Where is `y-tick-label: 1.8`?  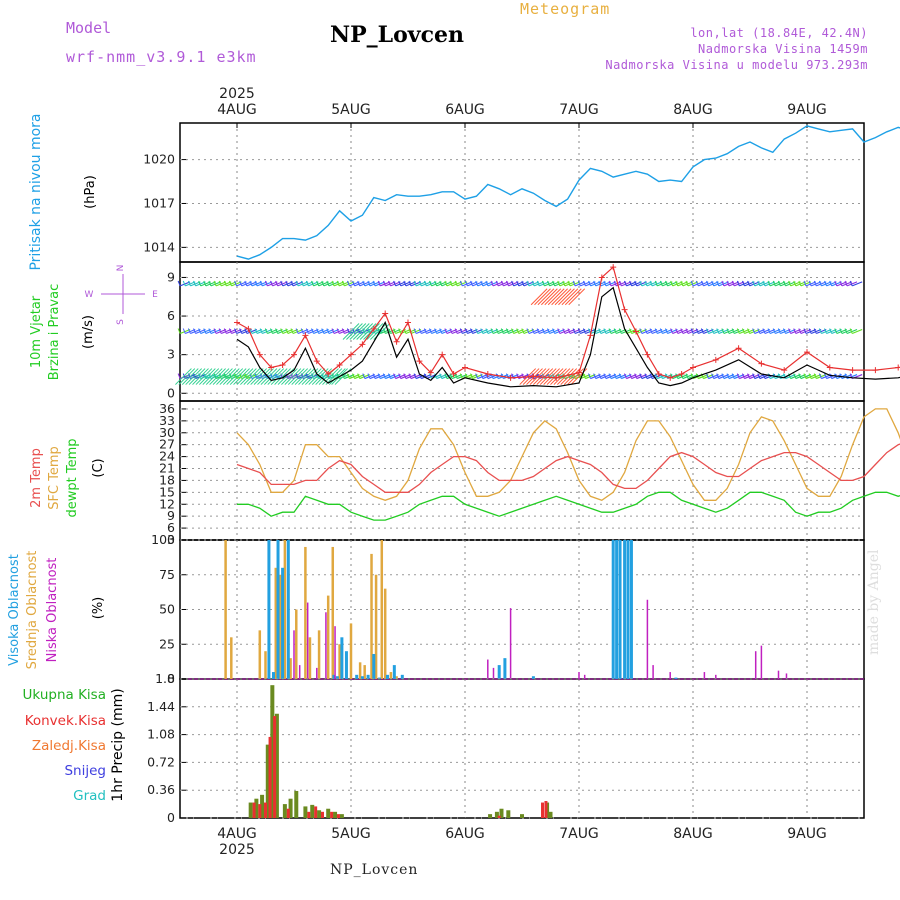
y-tick-label: 1.8 is located at coordinates (165, 678).